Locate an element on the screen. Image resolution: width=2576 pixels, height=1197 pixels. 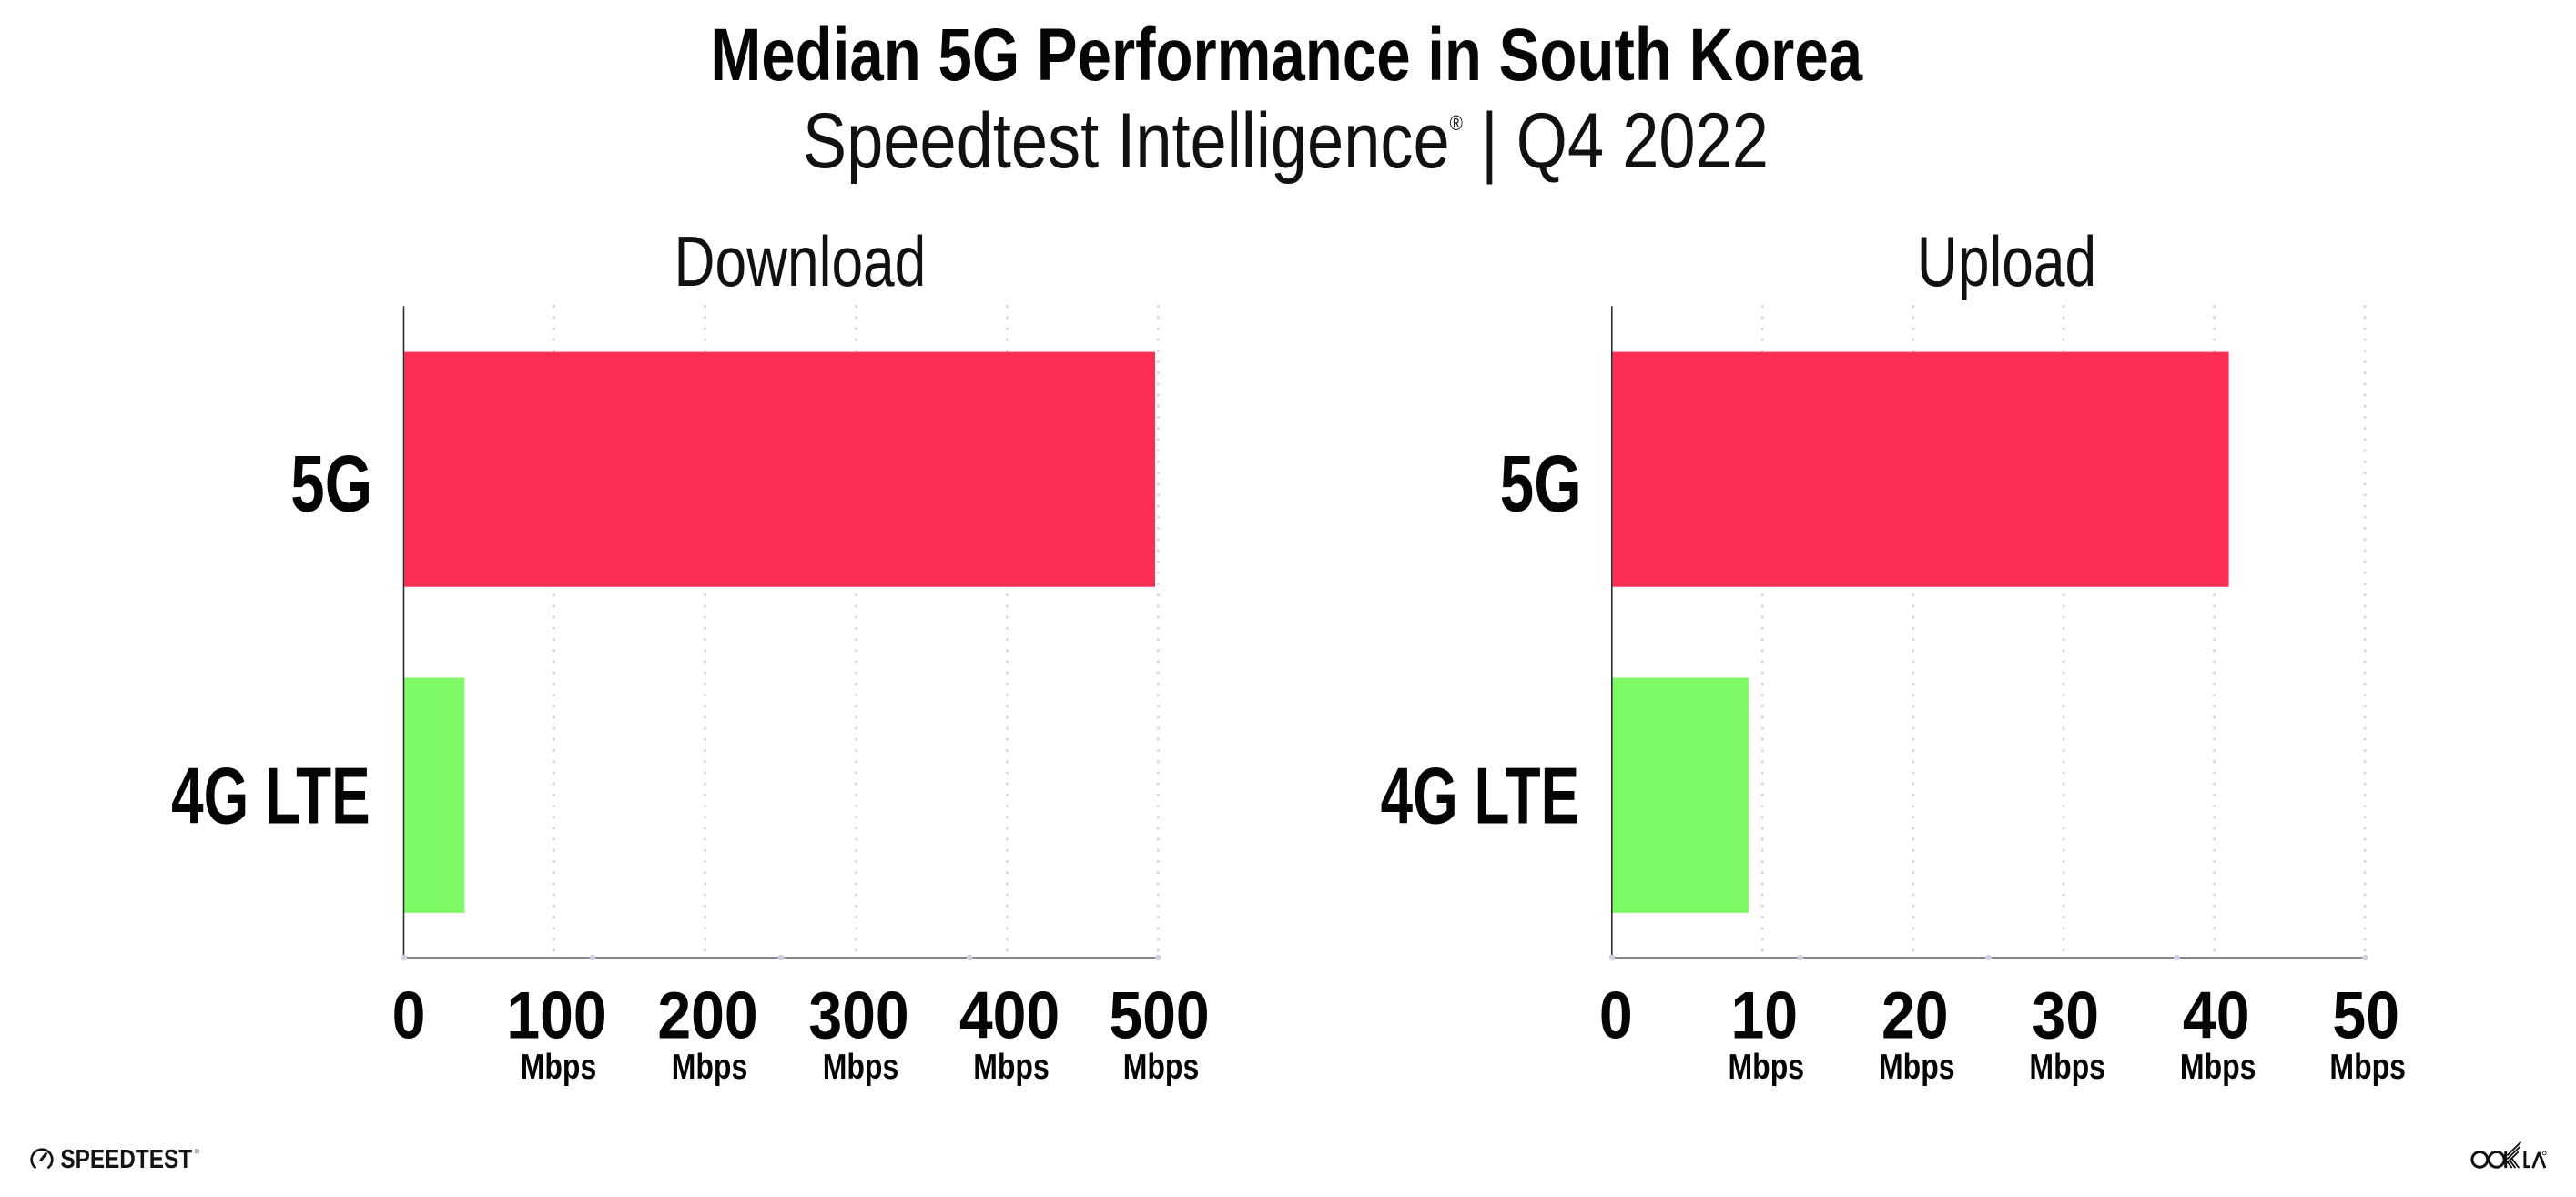
svg-text:Speedtest Intelligence® | Q4 2: Speedtest Intelligence® | Q4 2022 is located at coordinates (1286, 140).